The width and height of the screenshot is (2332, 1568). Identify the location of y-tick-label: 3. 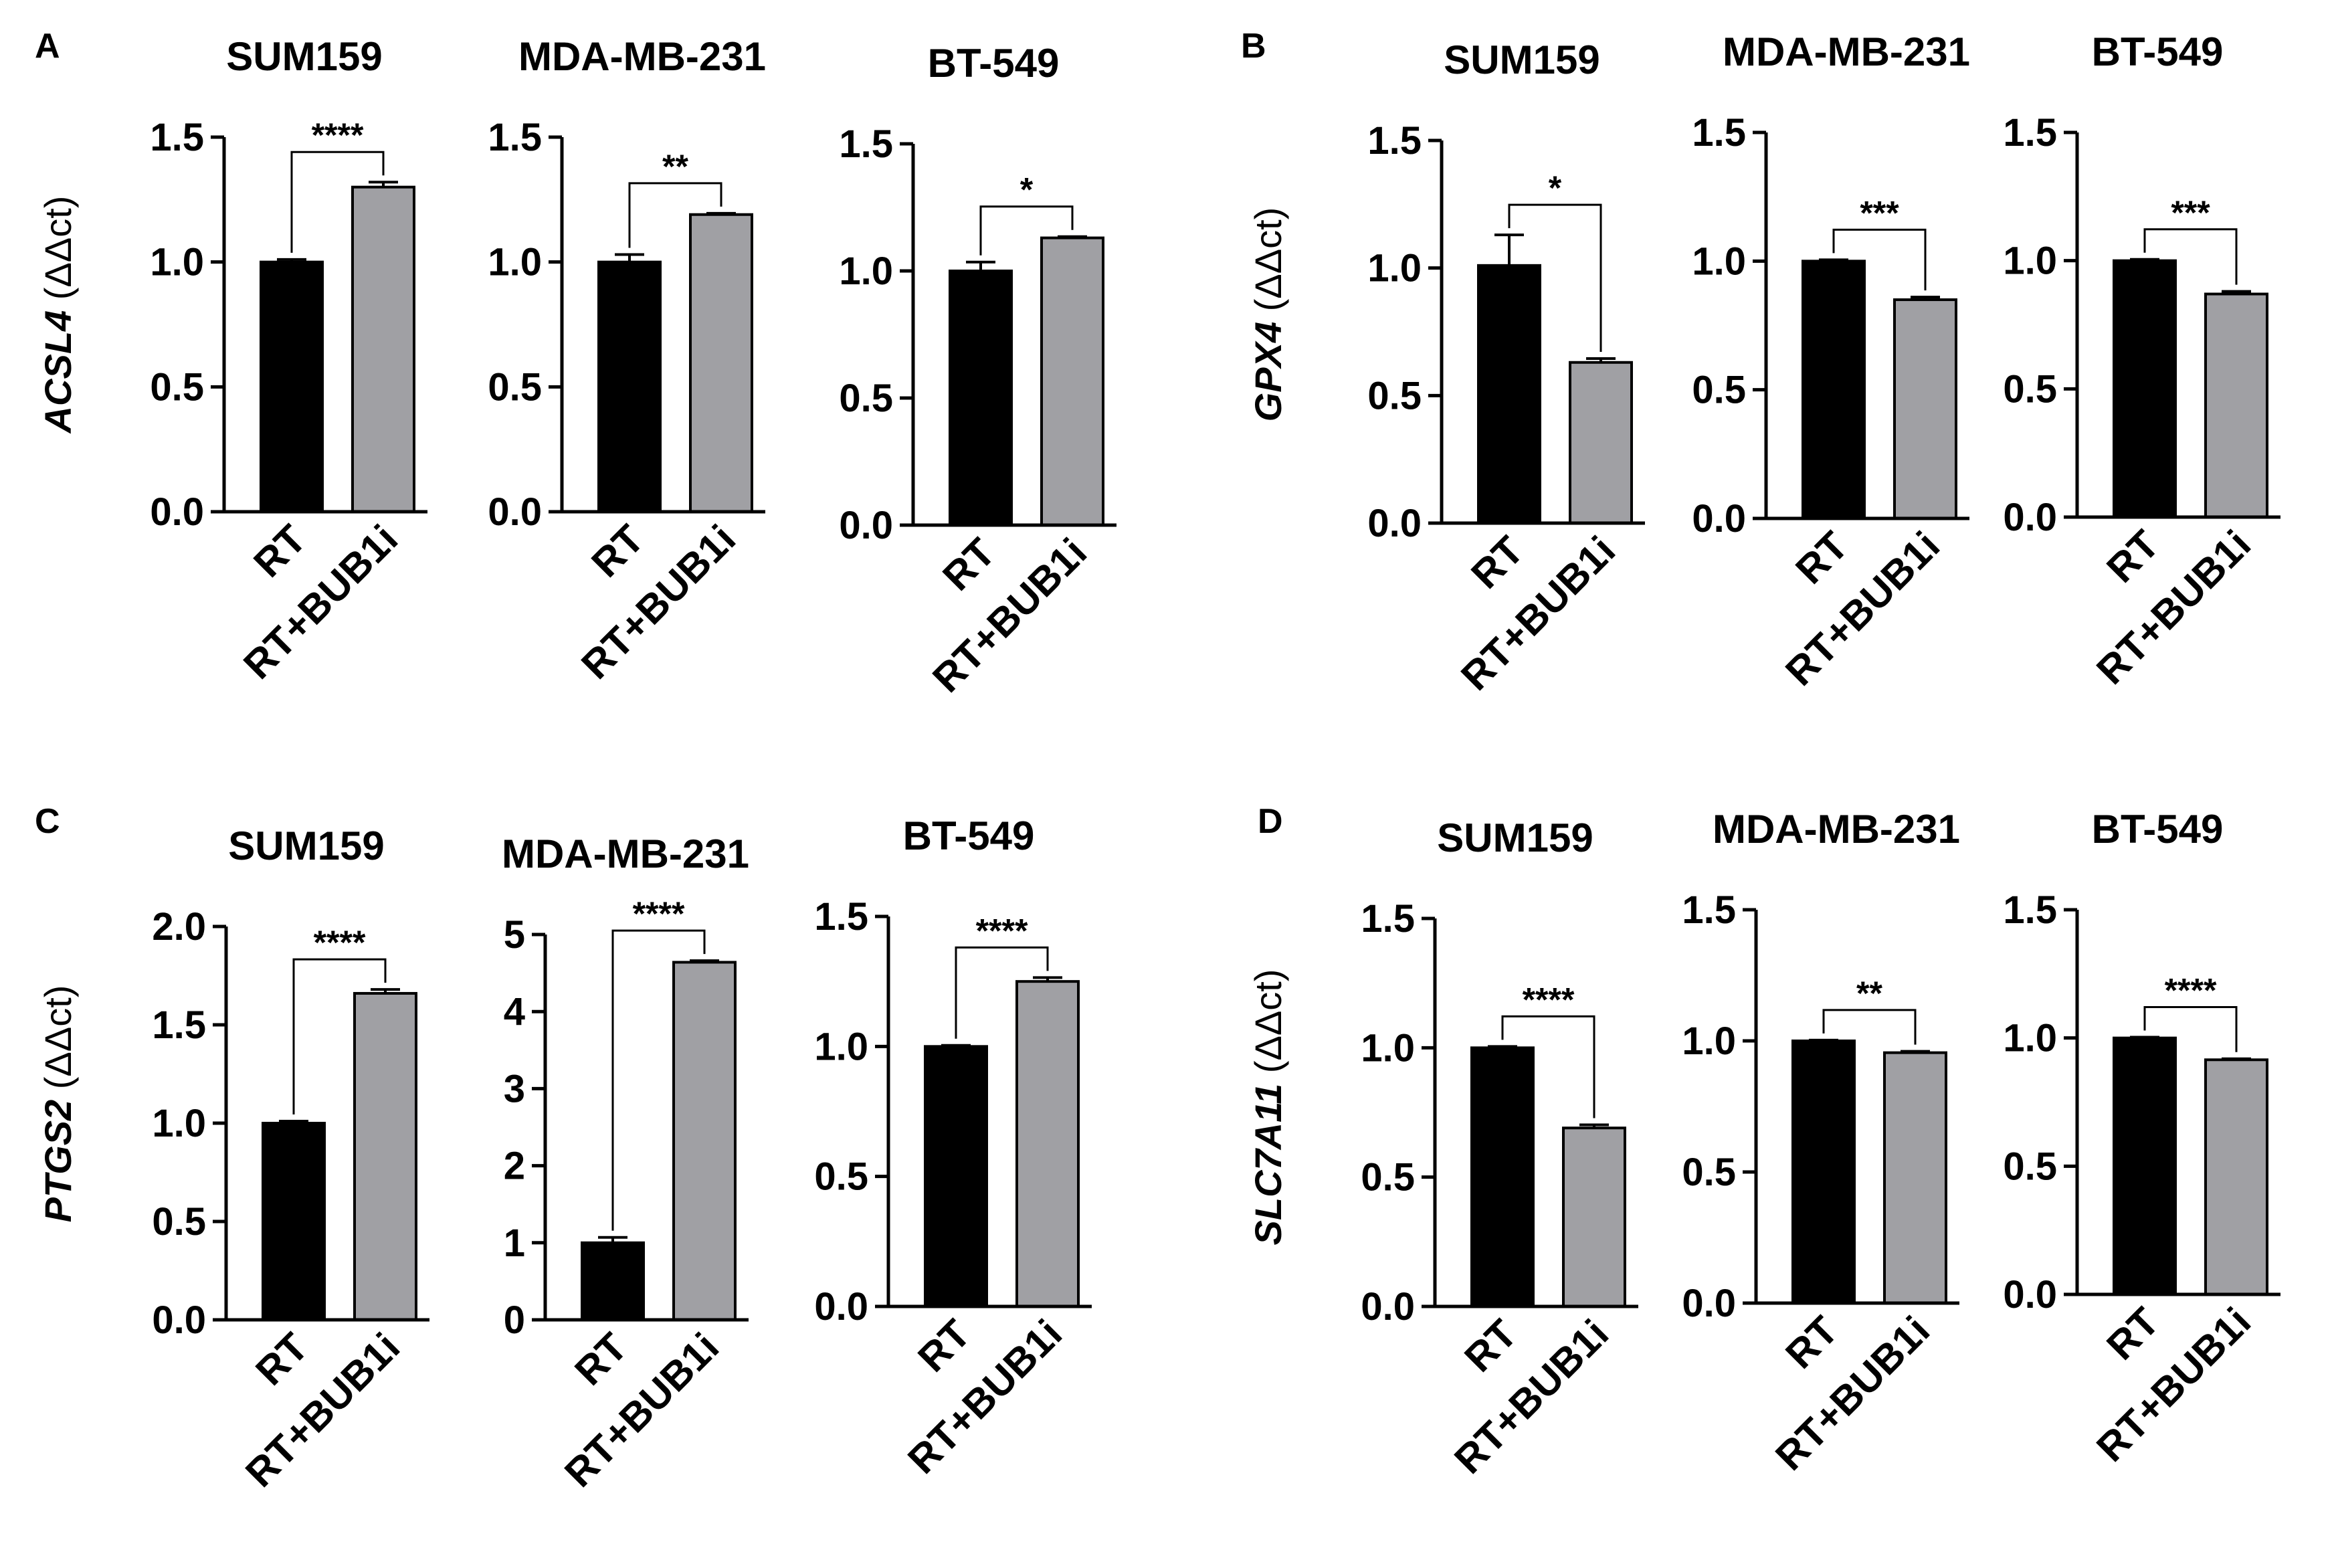
(515, 1088).